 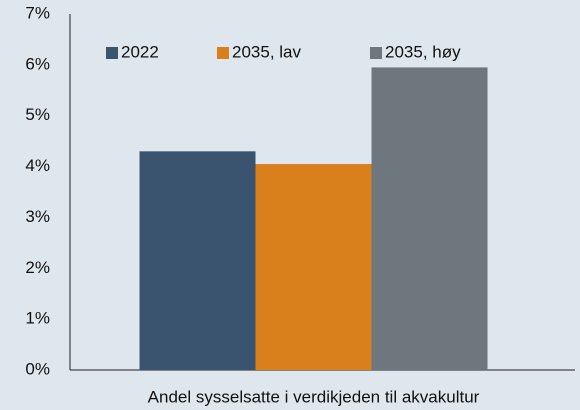 What do you see at coordinates (37, 12) in the screenshot?
I see `y-tick-label: 7%` at bounding box center [37, 12].